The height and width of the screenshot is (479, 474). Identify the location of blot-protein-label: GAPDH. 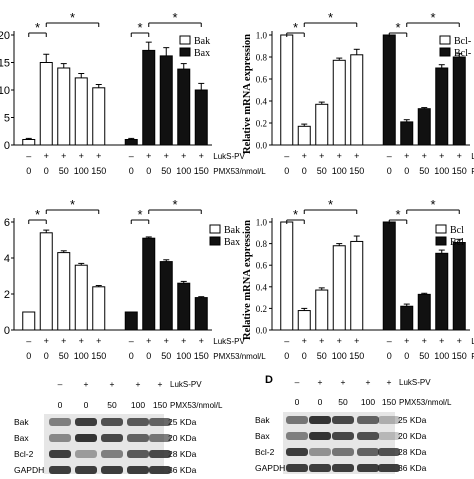
(29, 469).